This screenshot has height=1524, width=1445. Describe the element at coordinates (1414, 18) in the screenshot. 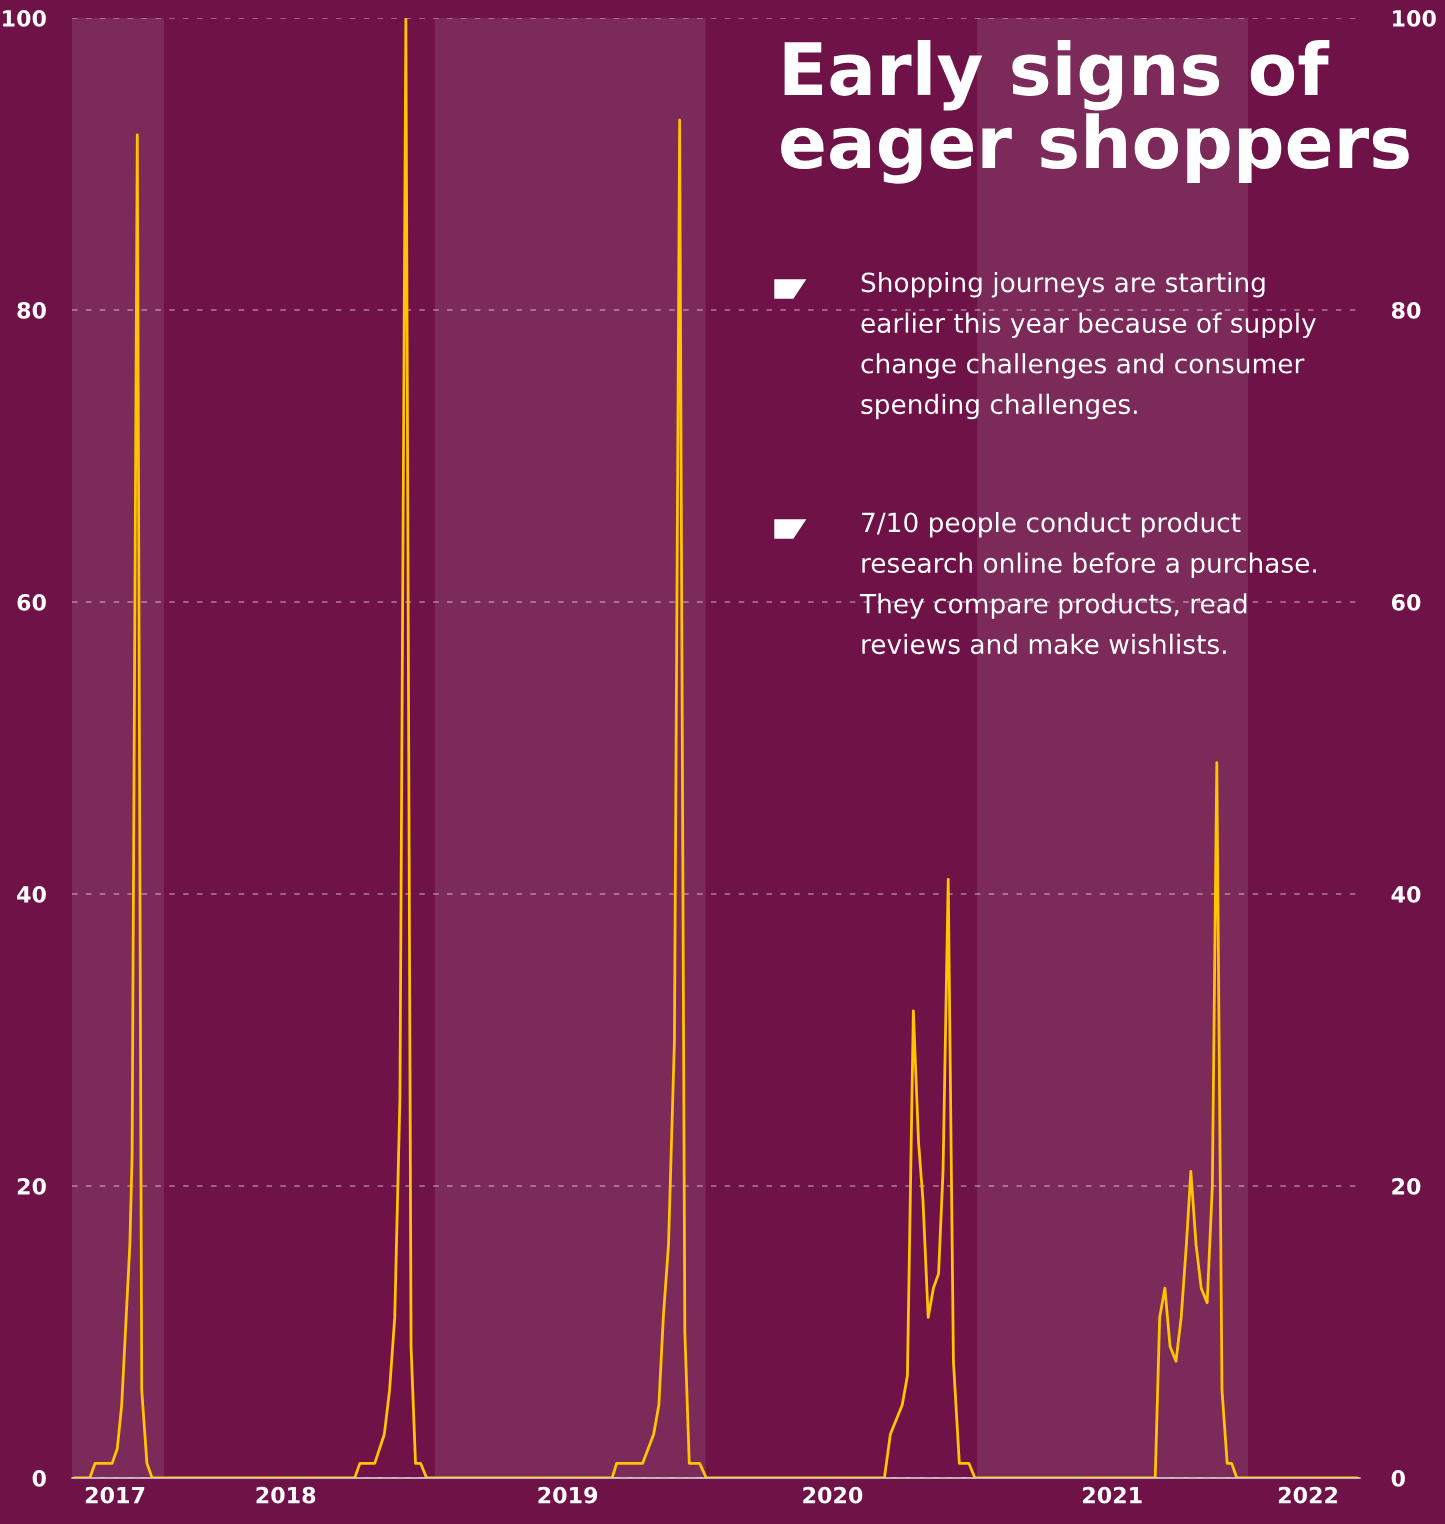

I see `y2-tick-label: 100` at that location.